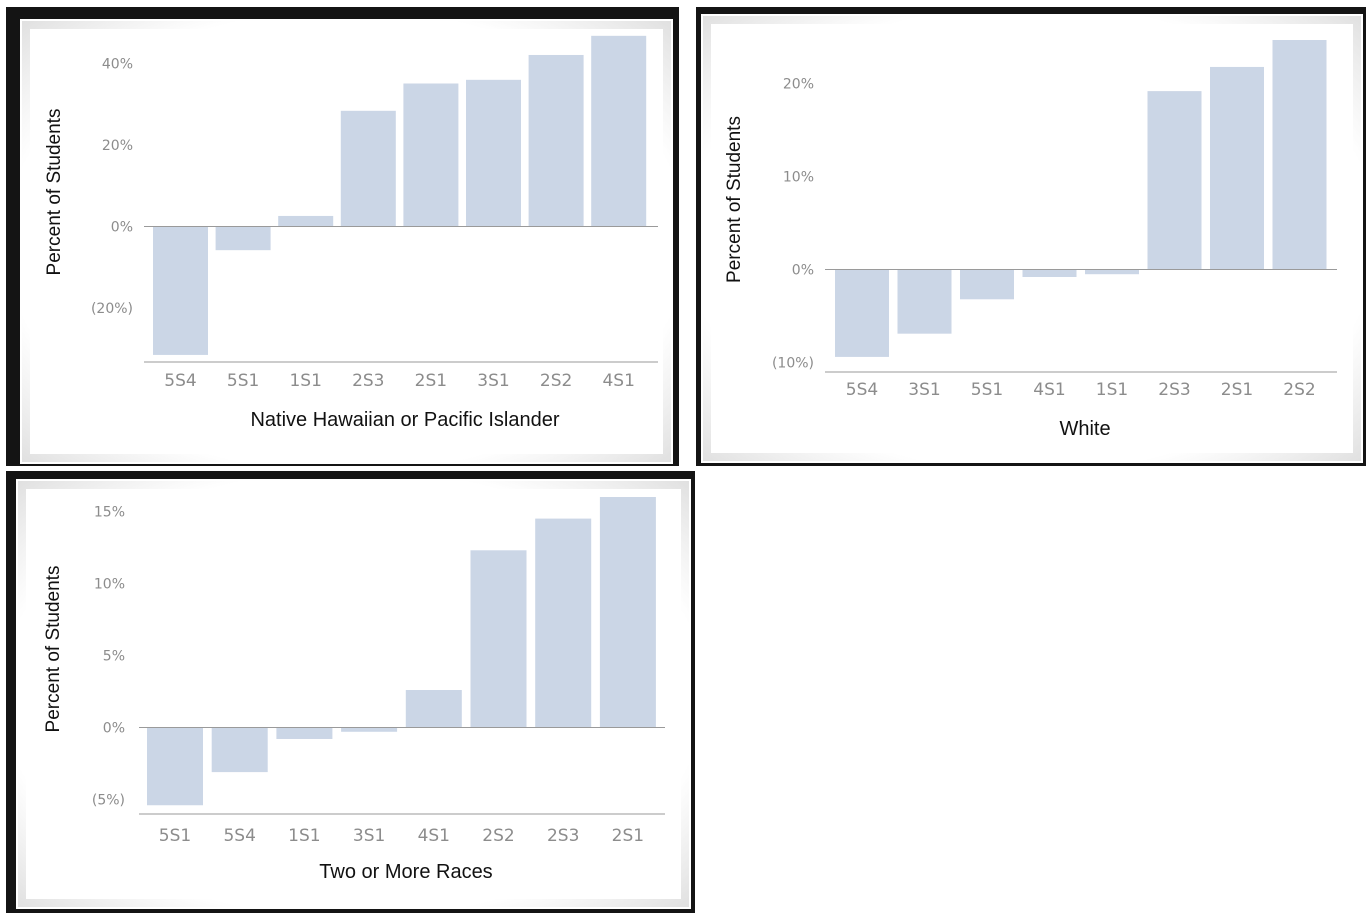 The width and height of the screenshot is (1366, 913). Describe the element at coordinates (404, 420) in the screenshot. I see `x-axis-title: Native Hawaiian or Pacific Islander` at that location.